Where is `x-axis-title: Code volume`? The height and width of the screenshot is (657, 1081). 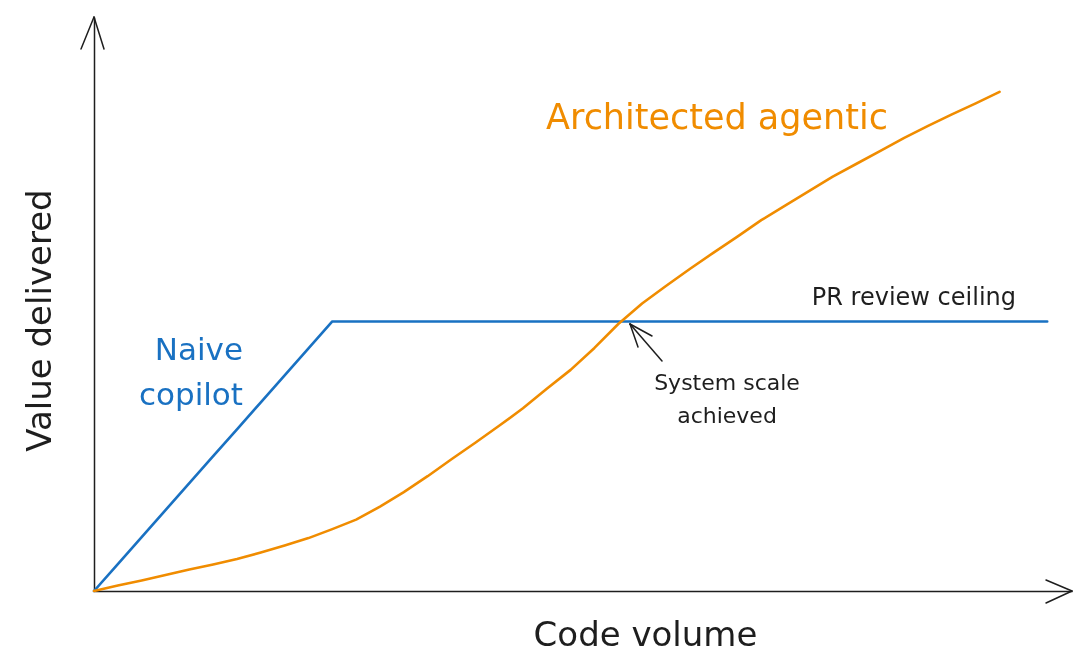 x-axis-title: Code volume is located at coordinates (645, 633).